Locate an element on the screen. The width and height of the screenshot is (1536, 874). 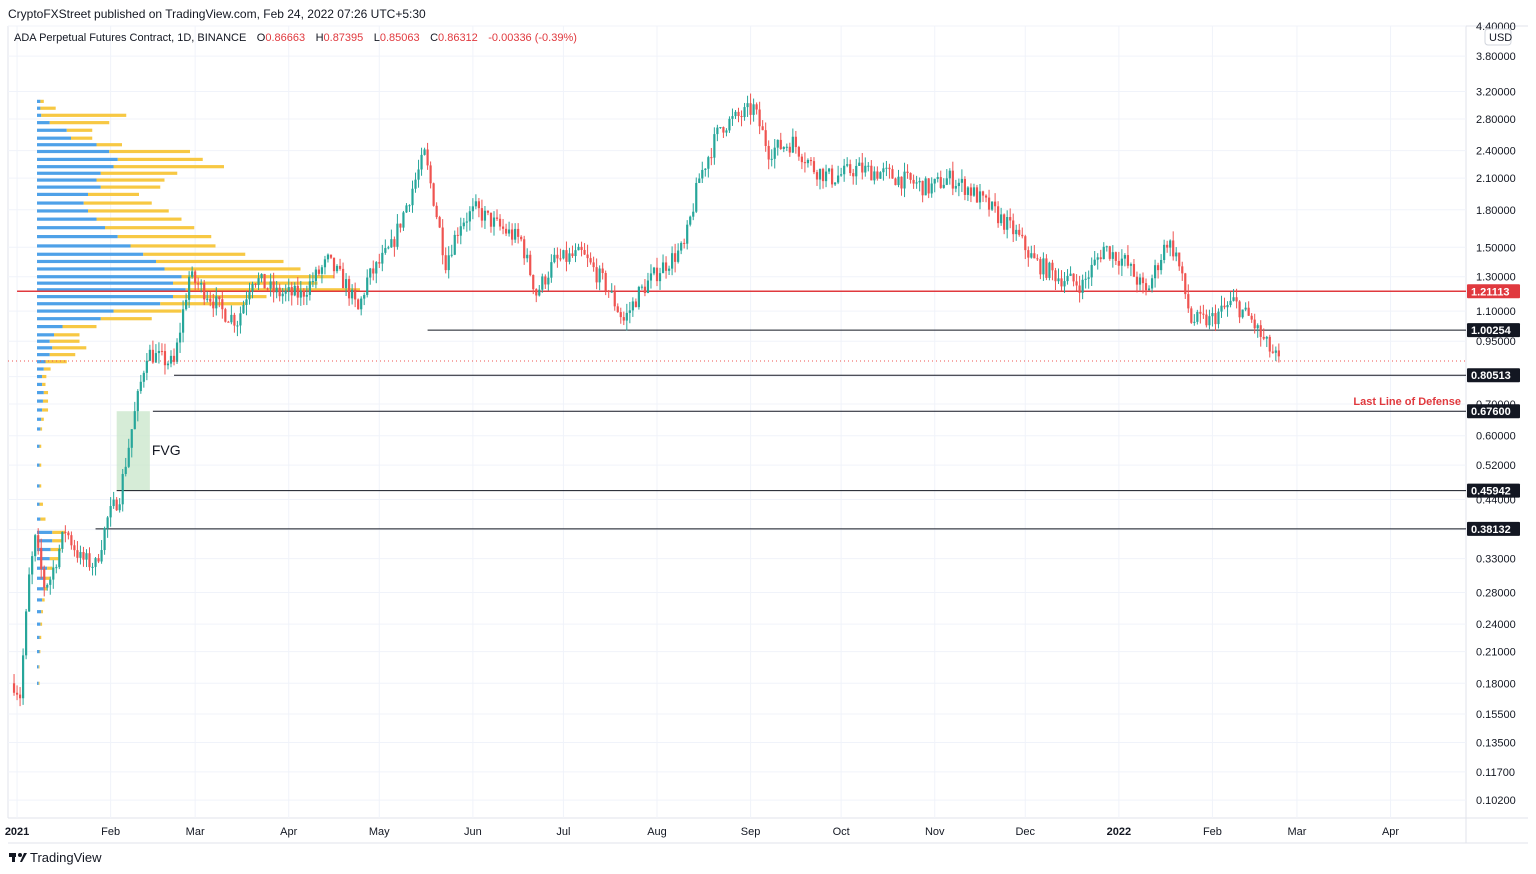
y-tick-label: 3.80000 is located at coordinates (1496, 57).